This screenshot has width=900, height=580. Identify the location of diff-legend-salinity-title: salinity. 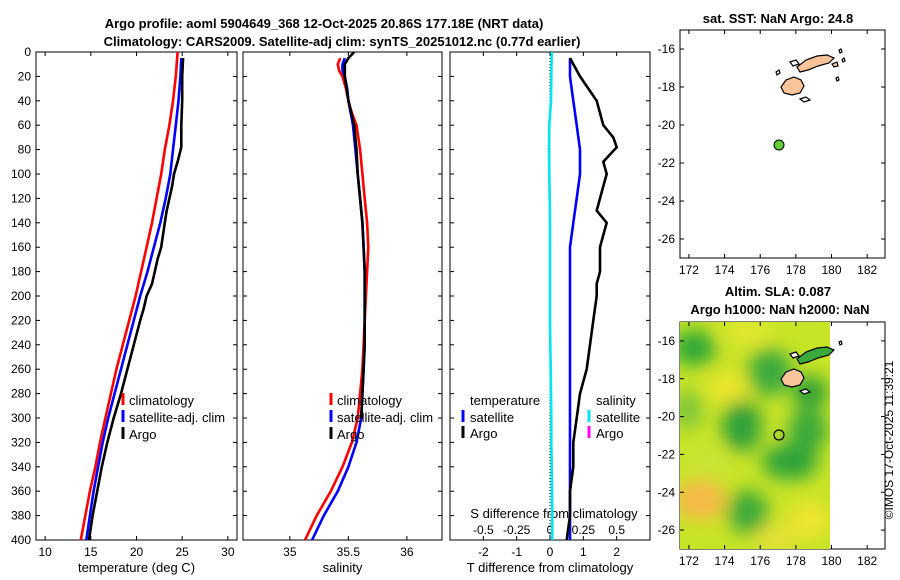
(616, 400).